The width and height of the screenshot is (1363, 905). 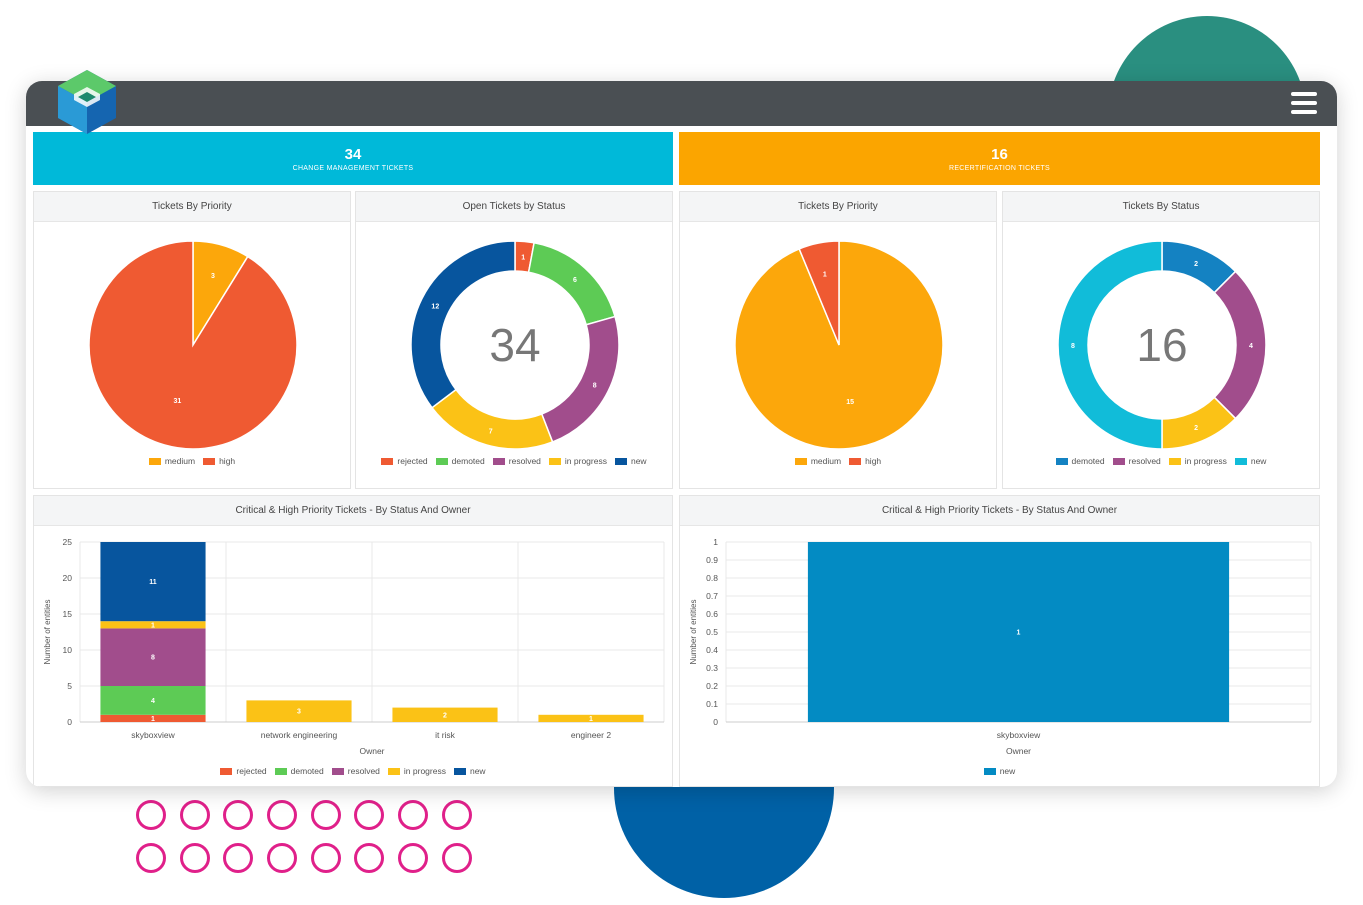 I want to click on chart-legend: medium high, so click(x=192, y=461).